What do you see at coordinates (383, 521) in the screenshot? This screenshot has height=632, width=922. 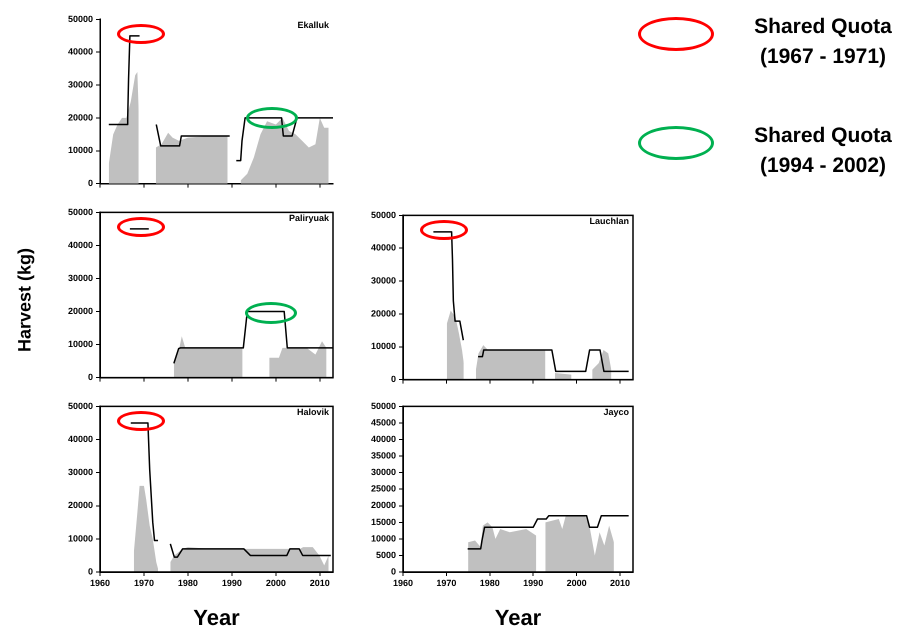 I see `y-tick-label: 15000` at bounding box center [383, 521].